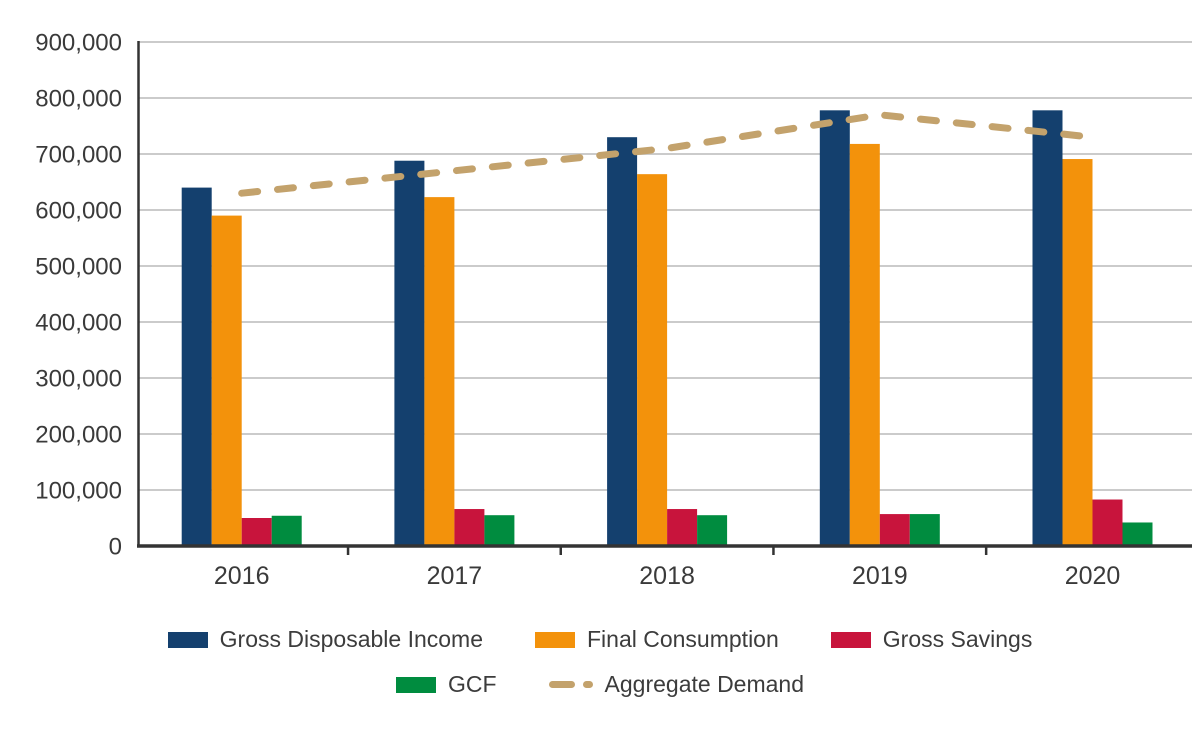 This screenshot has width=1200, height=732. What do you see at coordinates (286, 530) in the screenshot?
I see `bar-gcf-2016` at bounding box center [286, 530].